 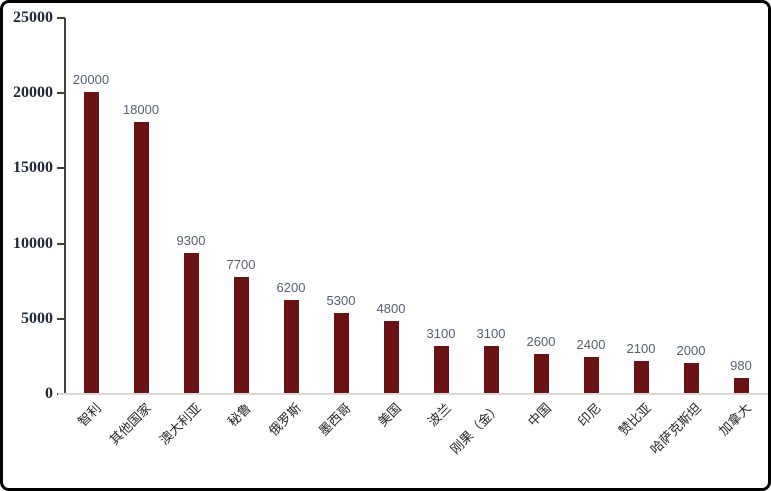 What do you see at coordinates (33, 17) in the screenshot?
I see `y-axis-tick-label: 25000` at bounding box center [33, 17].